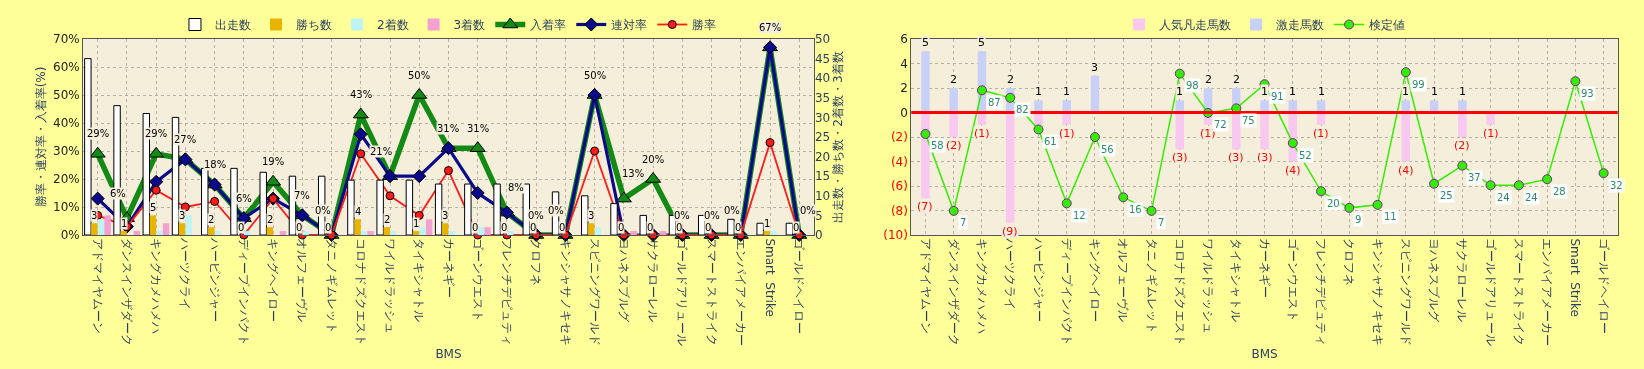  I want to click on data-label: 91, so click(1277, 96).